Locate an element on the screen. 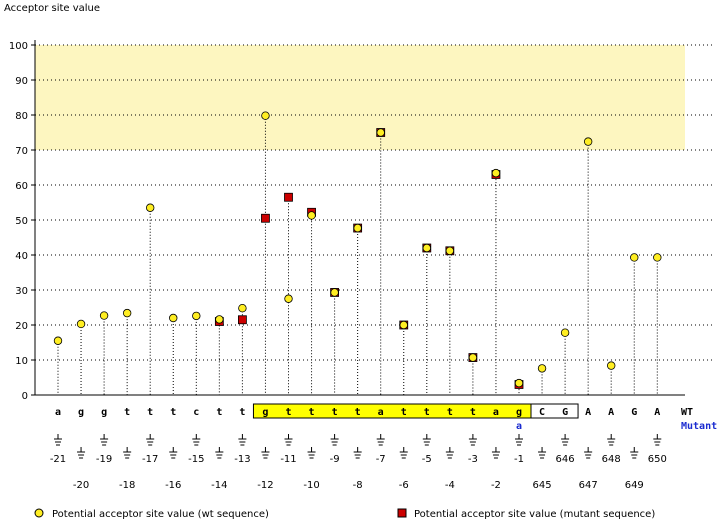 This screenshot has width=720, height=520. position-label: -20 is located at coordinates (81, 485).